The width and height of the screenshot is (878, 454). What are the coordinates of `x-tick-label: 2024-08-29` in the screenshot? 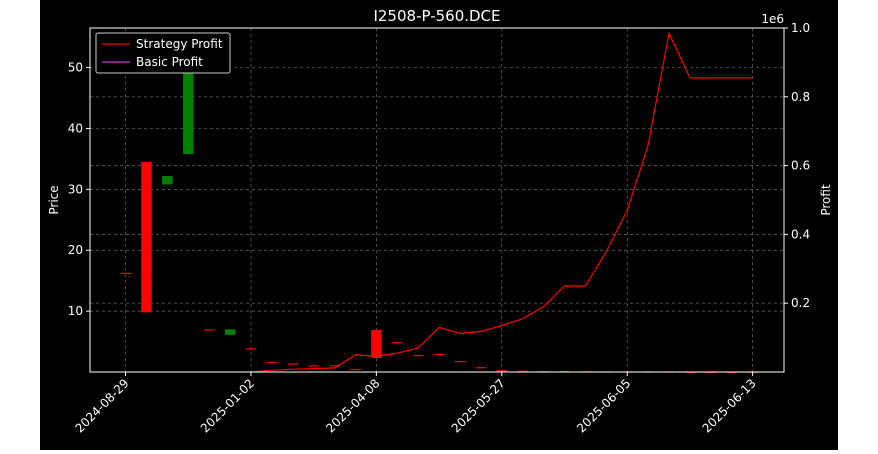 It's located at (101, 405).